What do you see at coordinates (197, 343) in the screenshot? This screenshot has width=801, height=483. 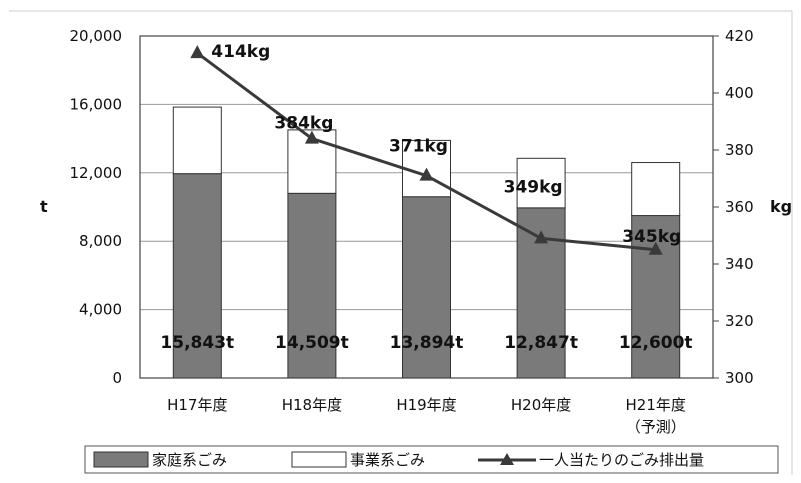 I see `total-label: 15,843t` at bounding box center [197, 343].